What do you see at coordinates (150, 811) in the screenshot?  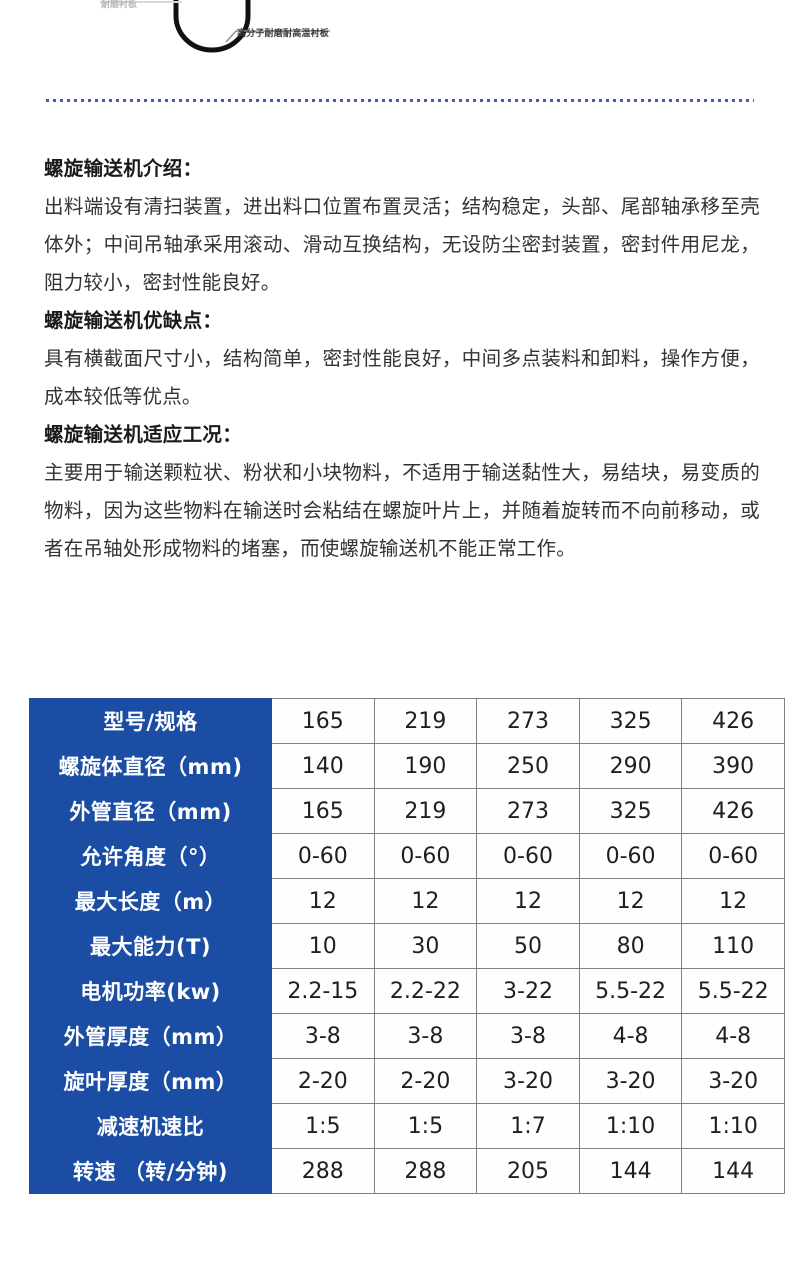 I see `spec-row-label: 外管直径（mm)` at bounding box center [150, 811].